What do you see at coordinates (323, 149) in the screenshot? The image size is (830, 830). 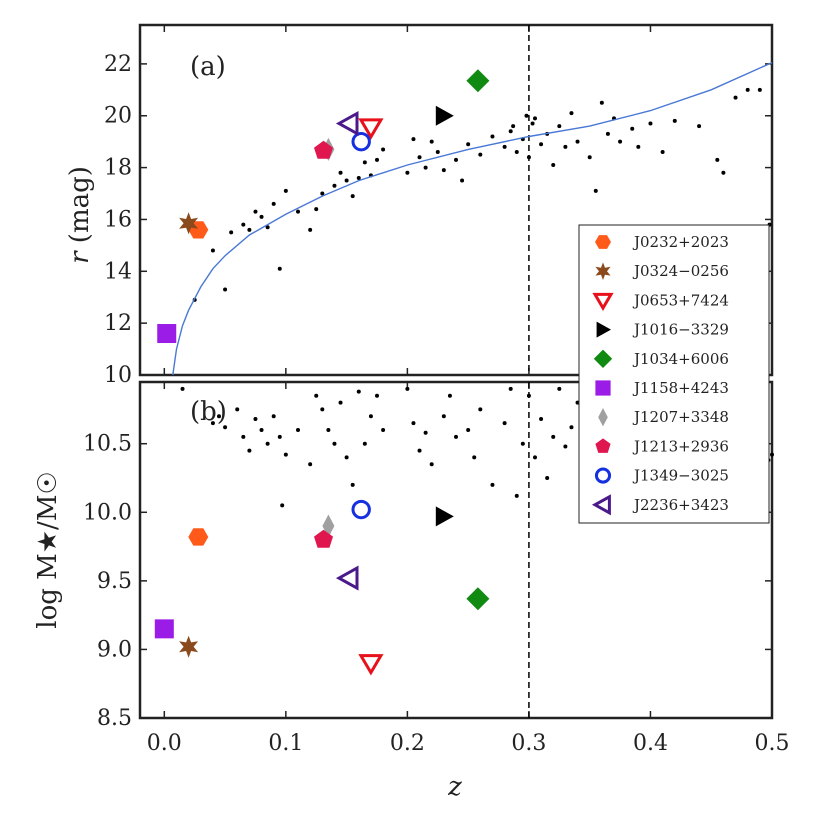 I see `panel-a-marker-j1213p2936` at bounding box center [323, 149].